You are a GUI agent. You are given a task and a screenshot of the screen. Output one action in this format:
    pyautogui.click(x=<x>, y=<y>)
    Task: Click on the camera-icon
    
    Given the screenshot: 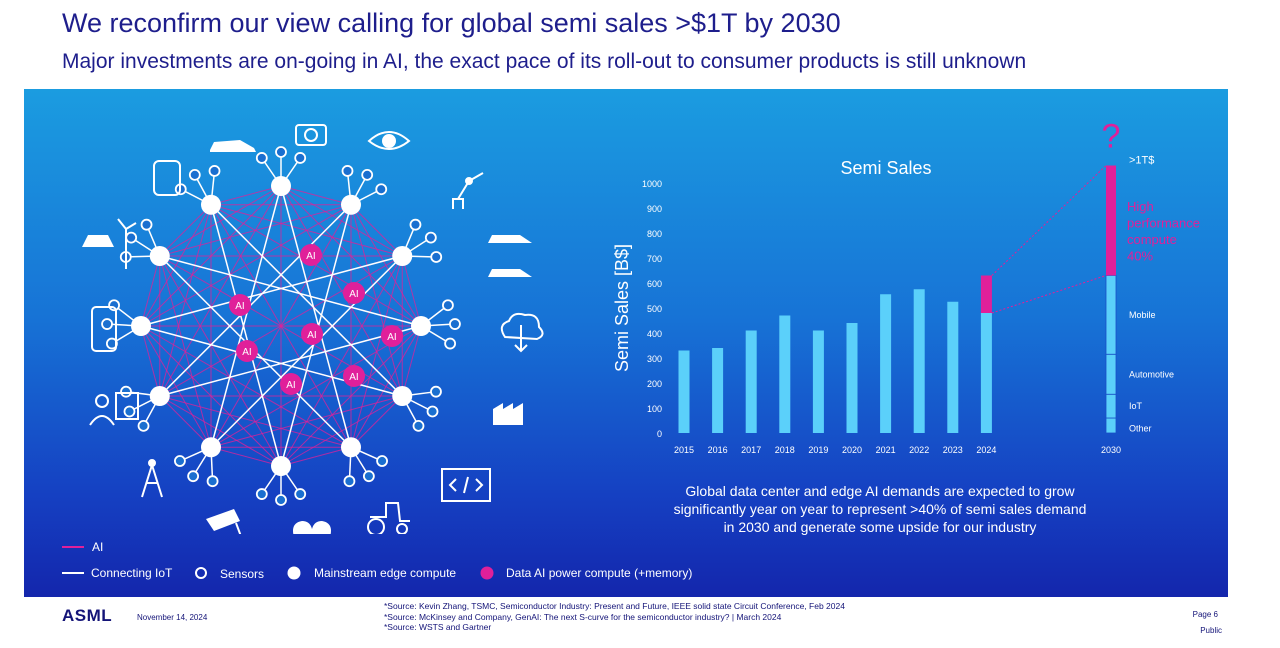 What is the action you would take?
    pyautogui.click(x=311, y=135)
    